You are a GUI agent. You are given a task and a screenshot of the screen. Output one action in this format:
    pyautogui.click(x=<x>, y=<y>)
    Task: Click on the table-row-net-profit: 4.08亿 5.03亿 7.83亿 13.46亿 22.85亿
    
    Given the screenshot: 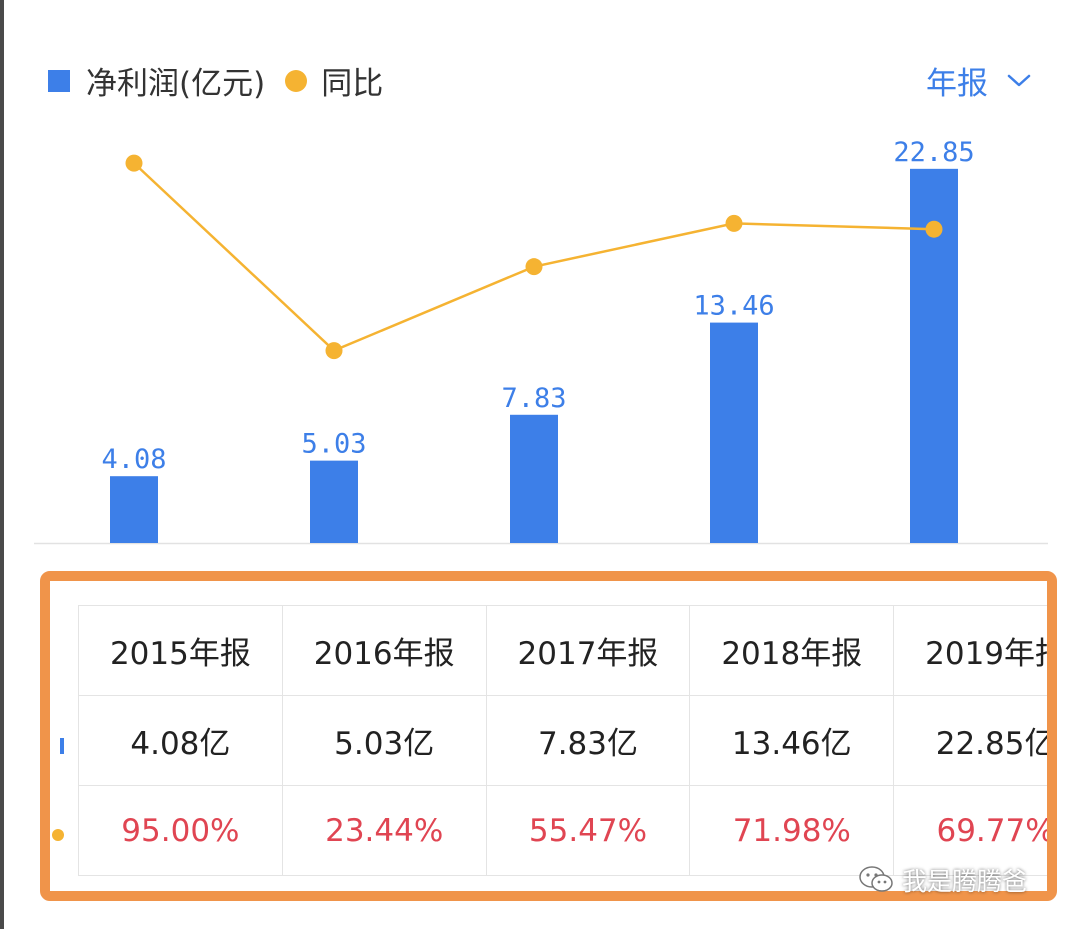 What is the action you would take?
    pyautogui.click(x=562, y=740)
    